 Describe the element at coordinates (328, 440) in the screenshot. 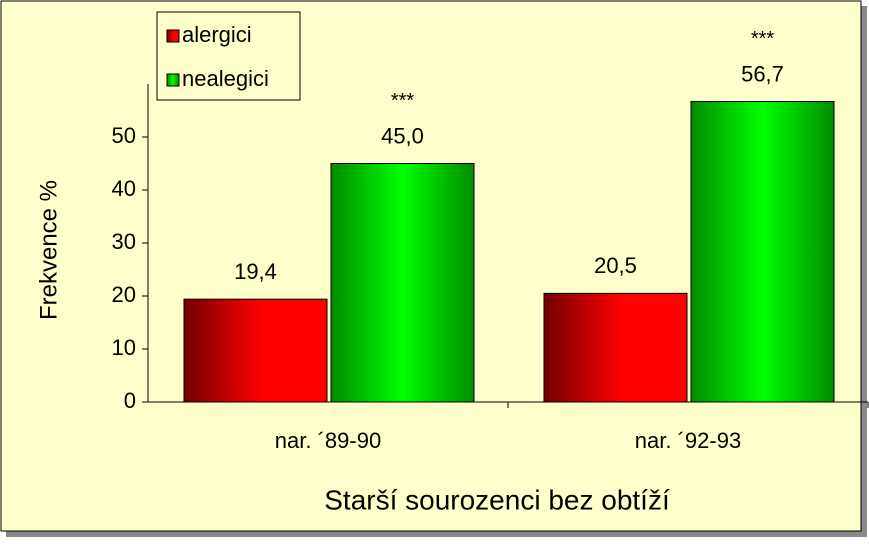

I see `x-tick-label: nar. ´89-90` at that location.